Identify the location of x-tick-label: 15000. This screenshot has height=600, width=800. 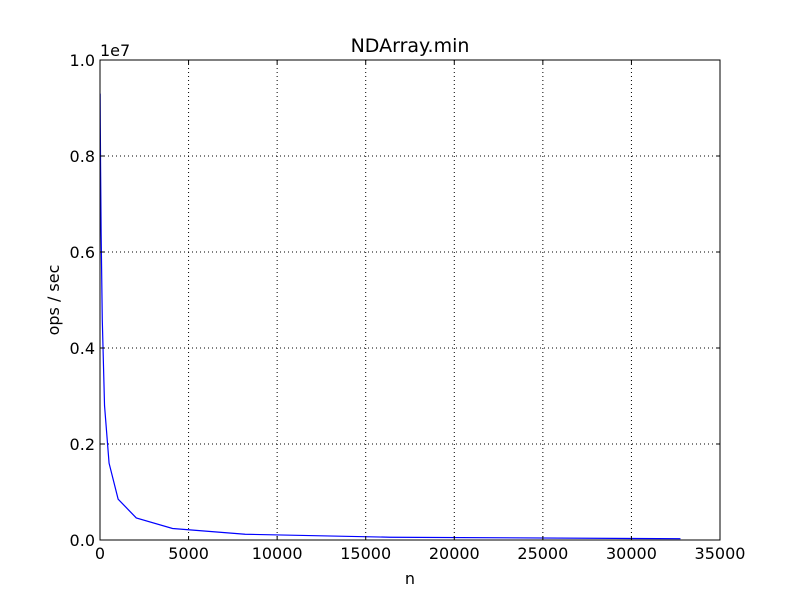
(365, 553).